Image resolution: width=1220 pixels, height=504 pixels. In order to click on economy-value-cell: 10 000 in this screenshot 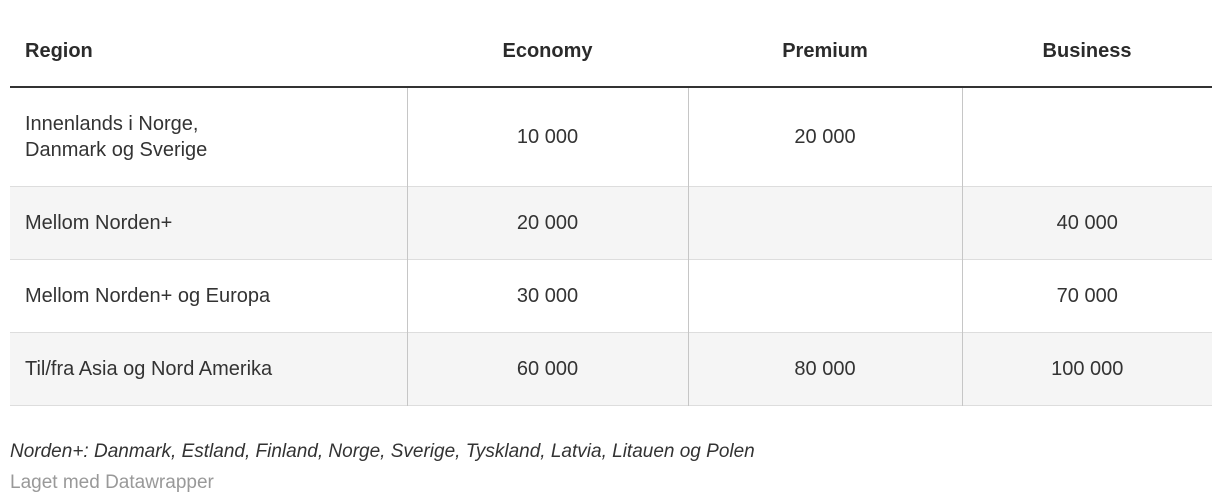, I will do `click(547, 137)`.